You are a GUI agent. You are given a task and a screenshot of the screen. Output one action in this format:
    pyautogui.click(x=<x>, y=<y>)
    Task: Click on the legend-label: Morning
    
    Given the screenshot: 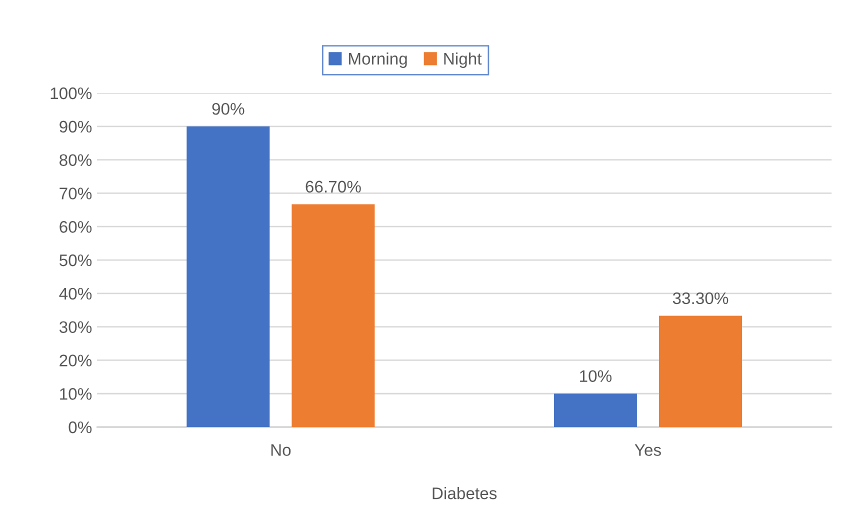 What is the action you would take?
    pyautogui.click(x=378, y=60)
    